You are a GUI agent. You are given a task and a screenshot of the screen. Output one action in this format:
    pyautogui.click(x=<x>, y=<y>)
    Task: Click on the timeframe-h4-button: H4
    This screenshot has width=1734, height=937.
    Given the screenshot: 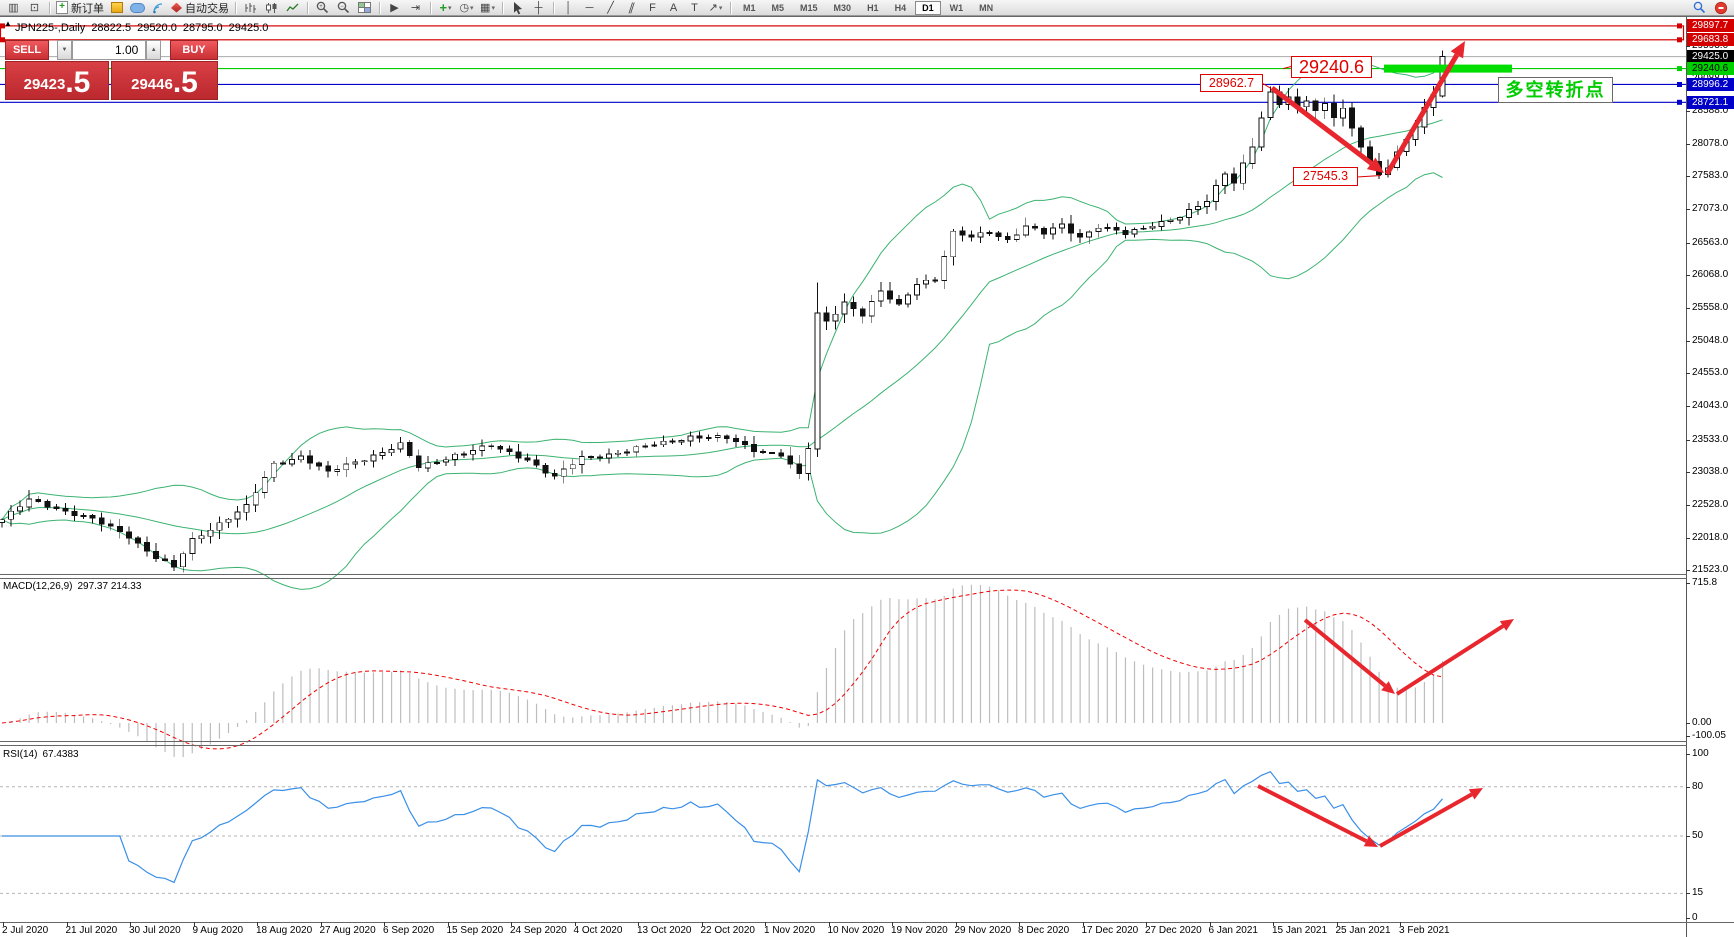 What is the action you would take?
    pyautogui.click(x=900, y=7)
    